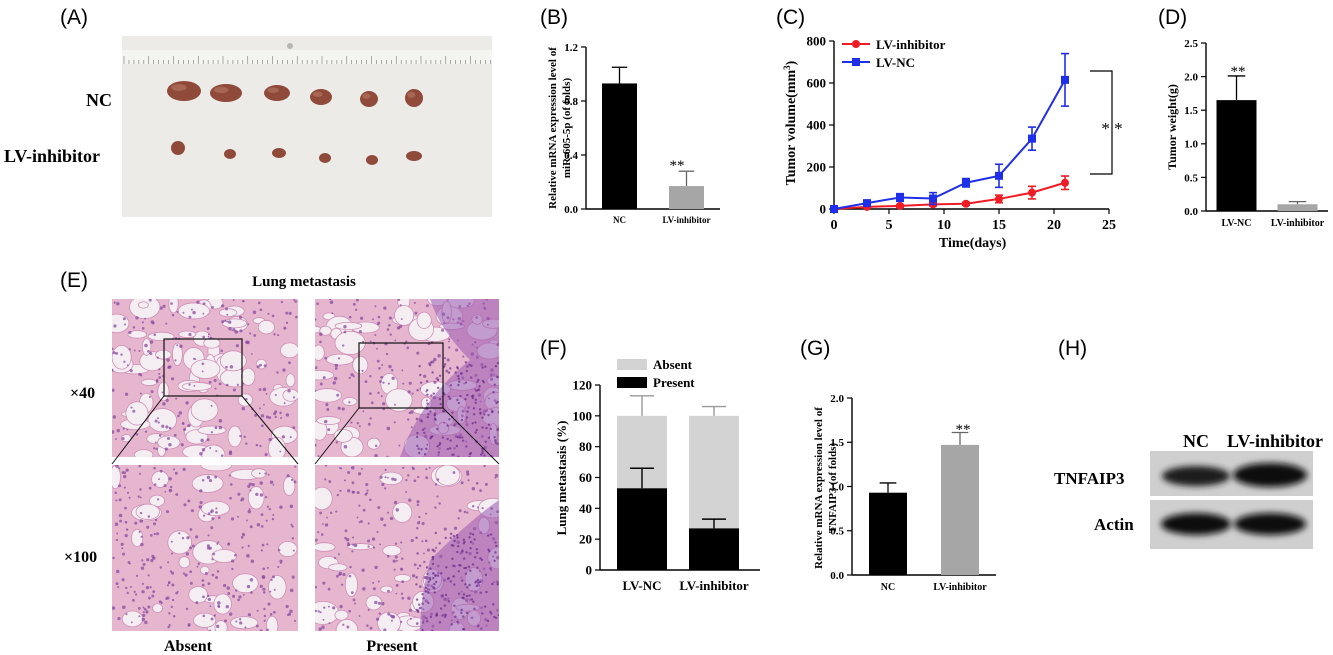 The width and height of the screenshot is (1333, 655). I want to click on D-ytick-label-3: 1.5, so click(1191, 111).